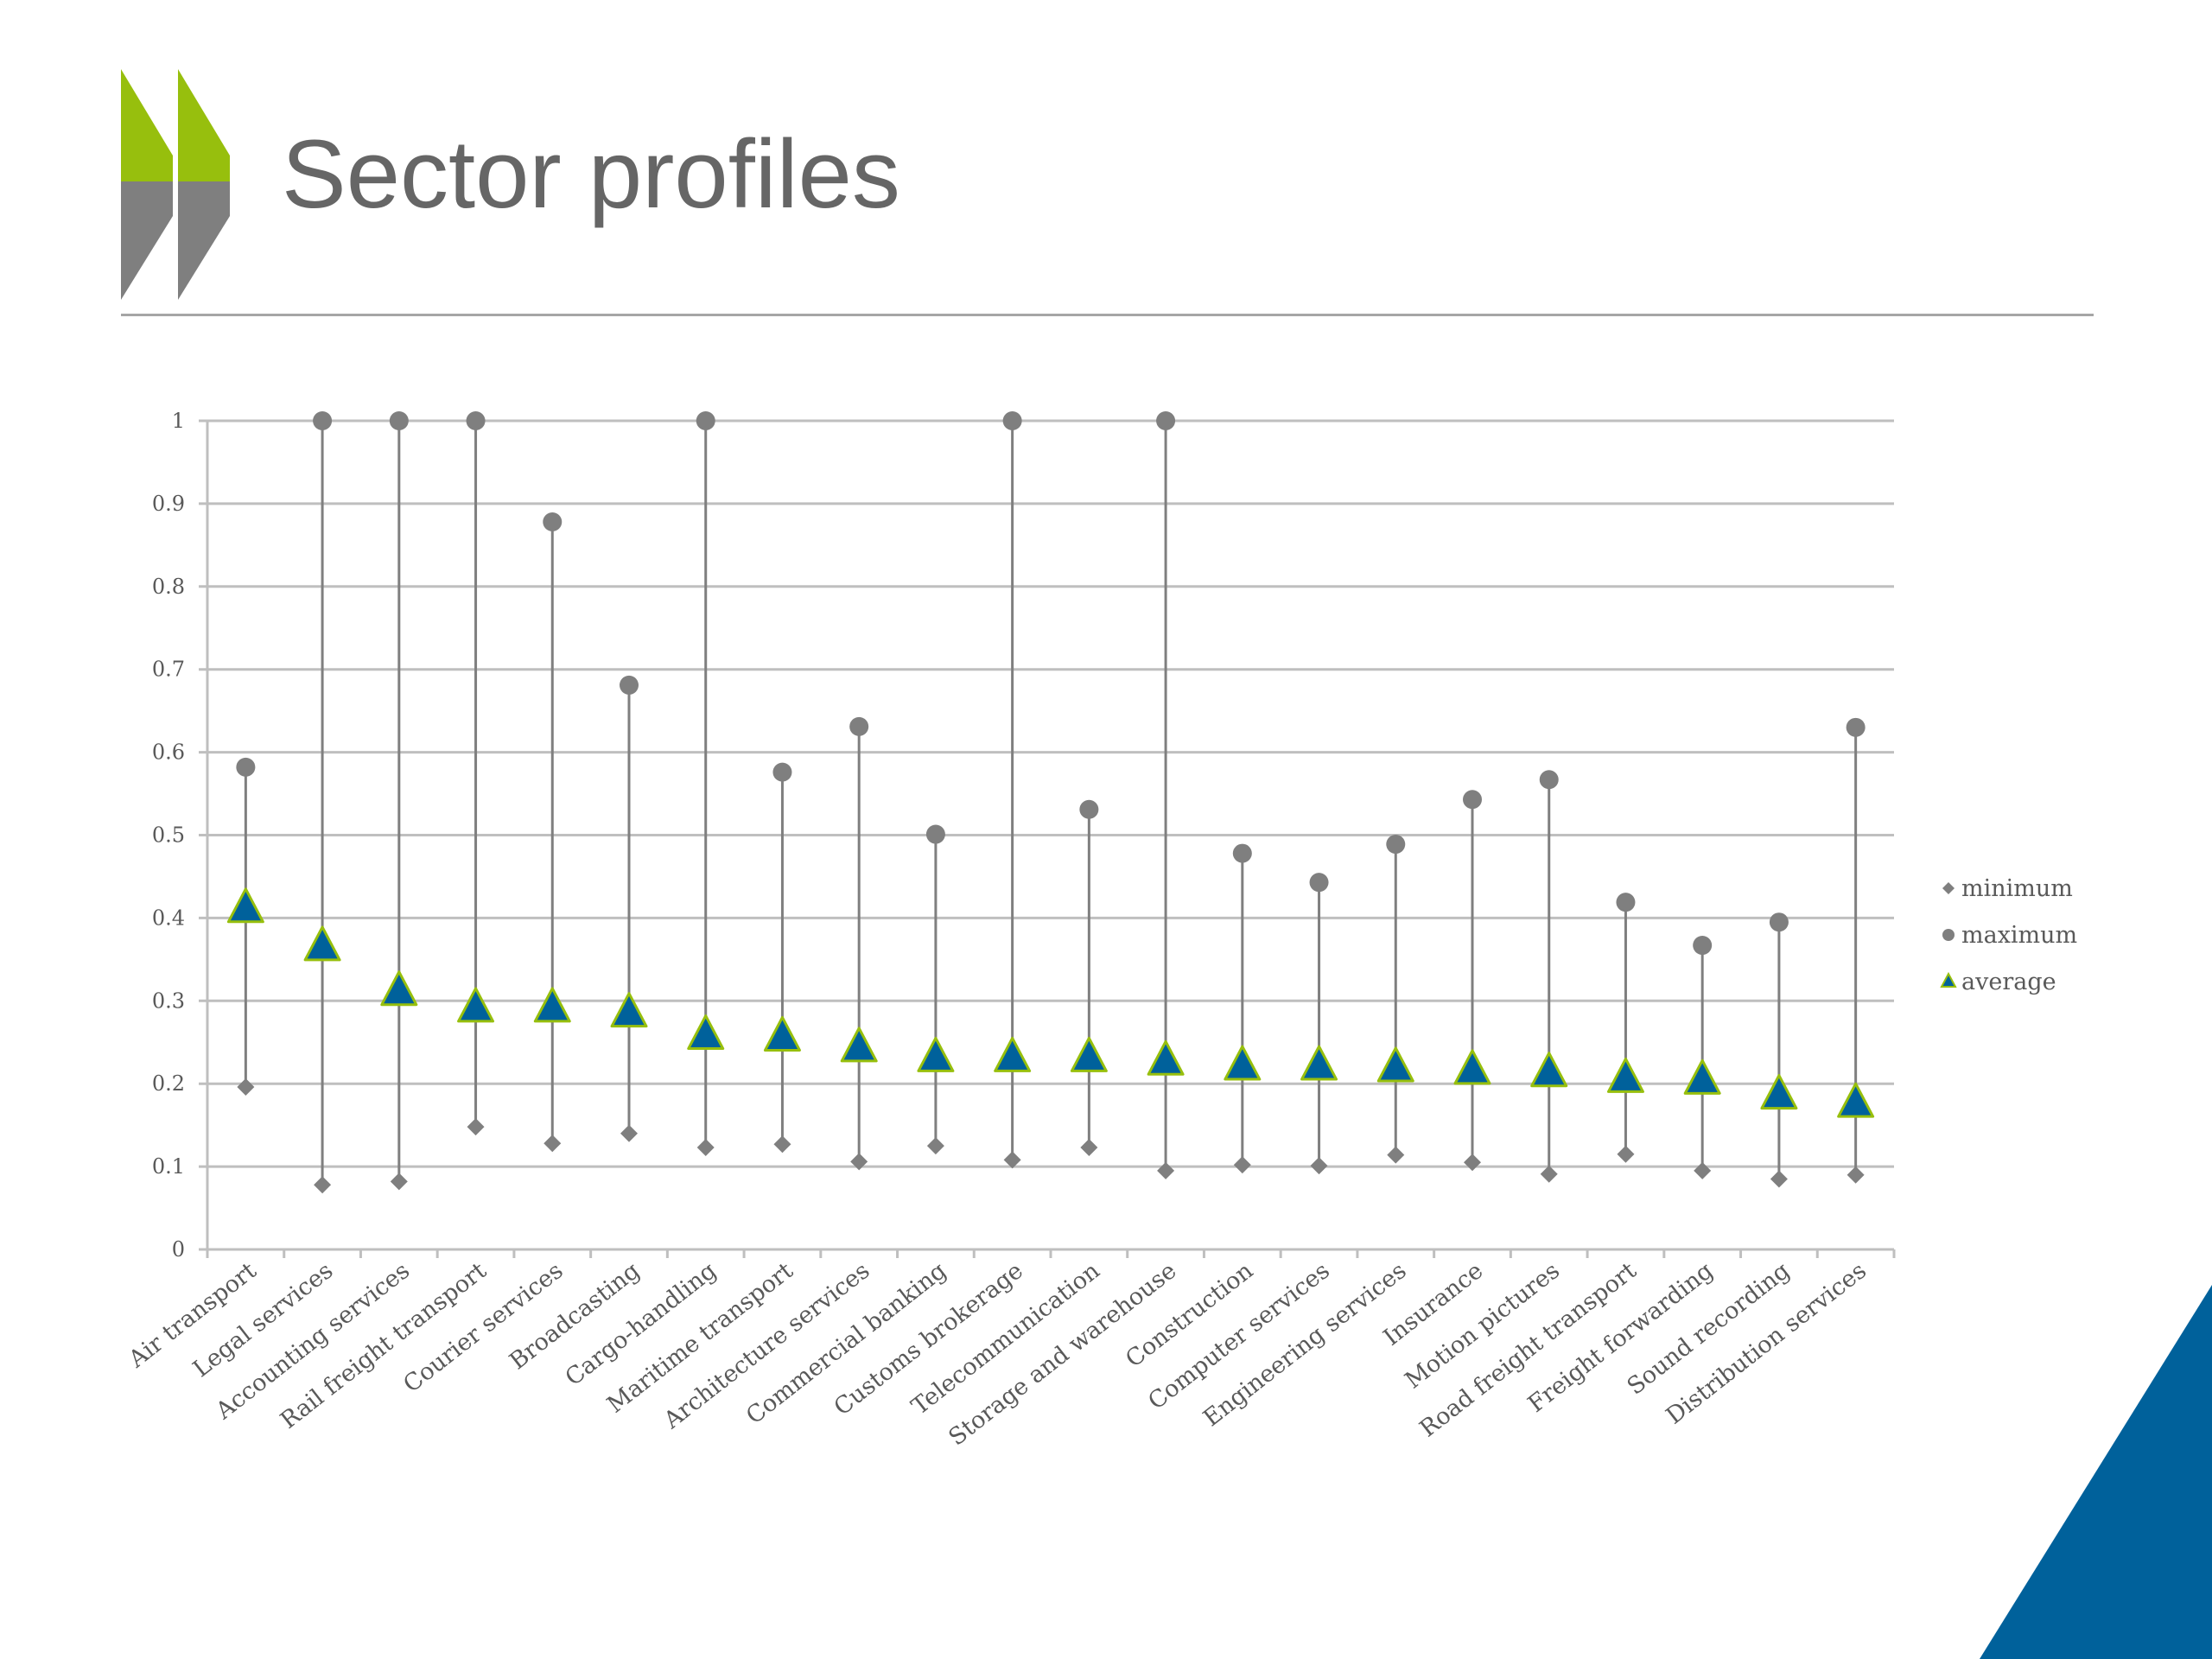 This screenshot has height=1659, width=2212. I want to click on y-tick-label: 0.1, so click(168, 1166).